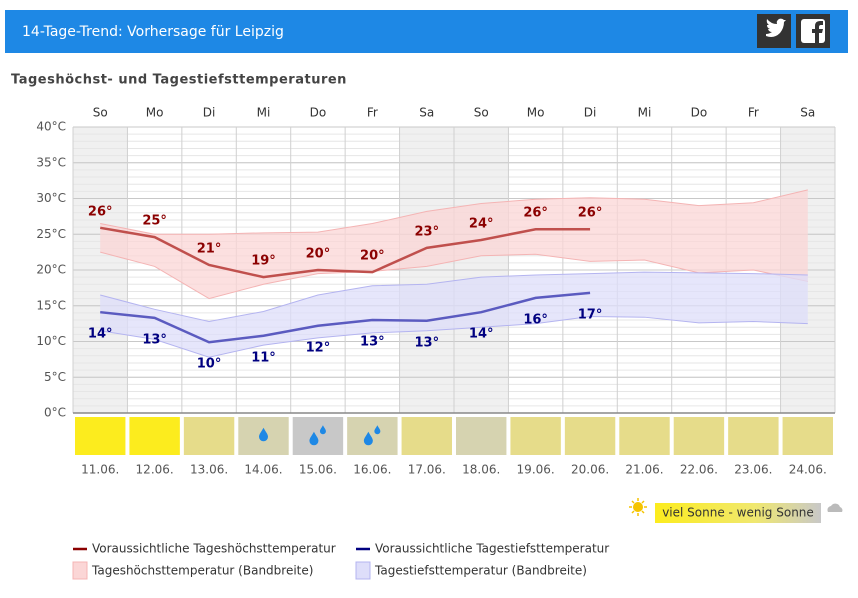 The width and height of the screenshot is (858, 598). Describe the element at coordinates (813, 31) in the screenshot. I see `facebook-button` at that location.